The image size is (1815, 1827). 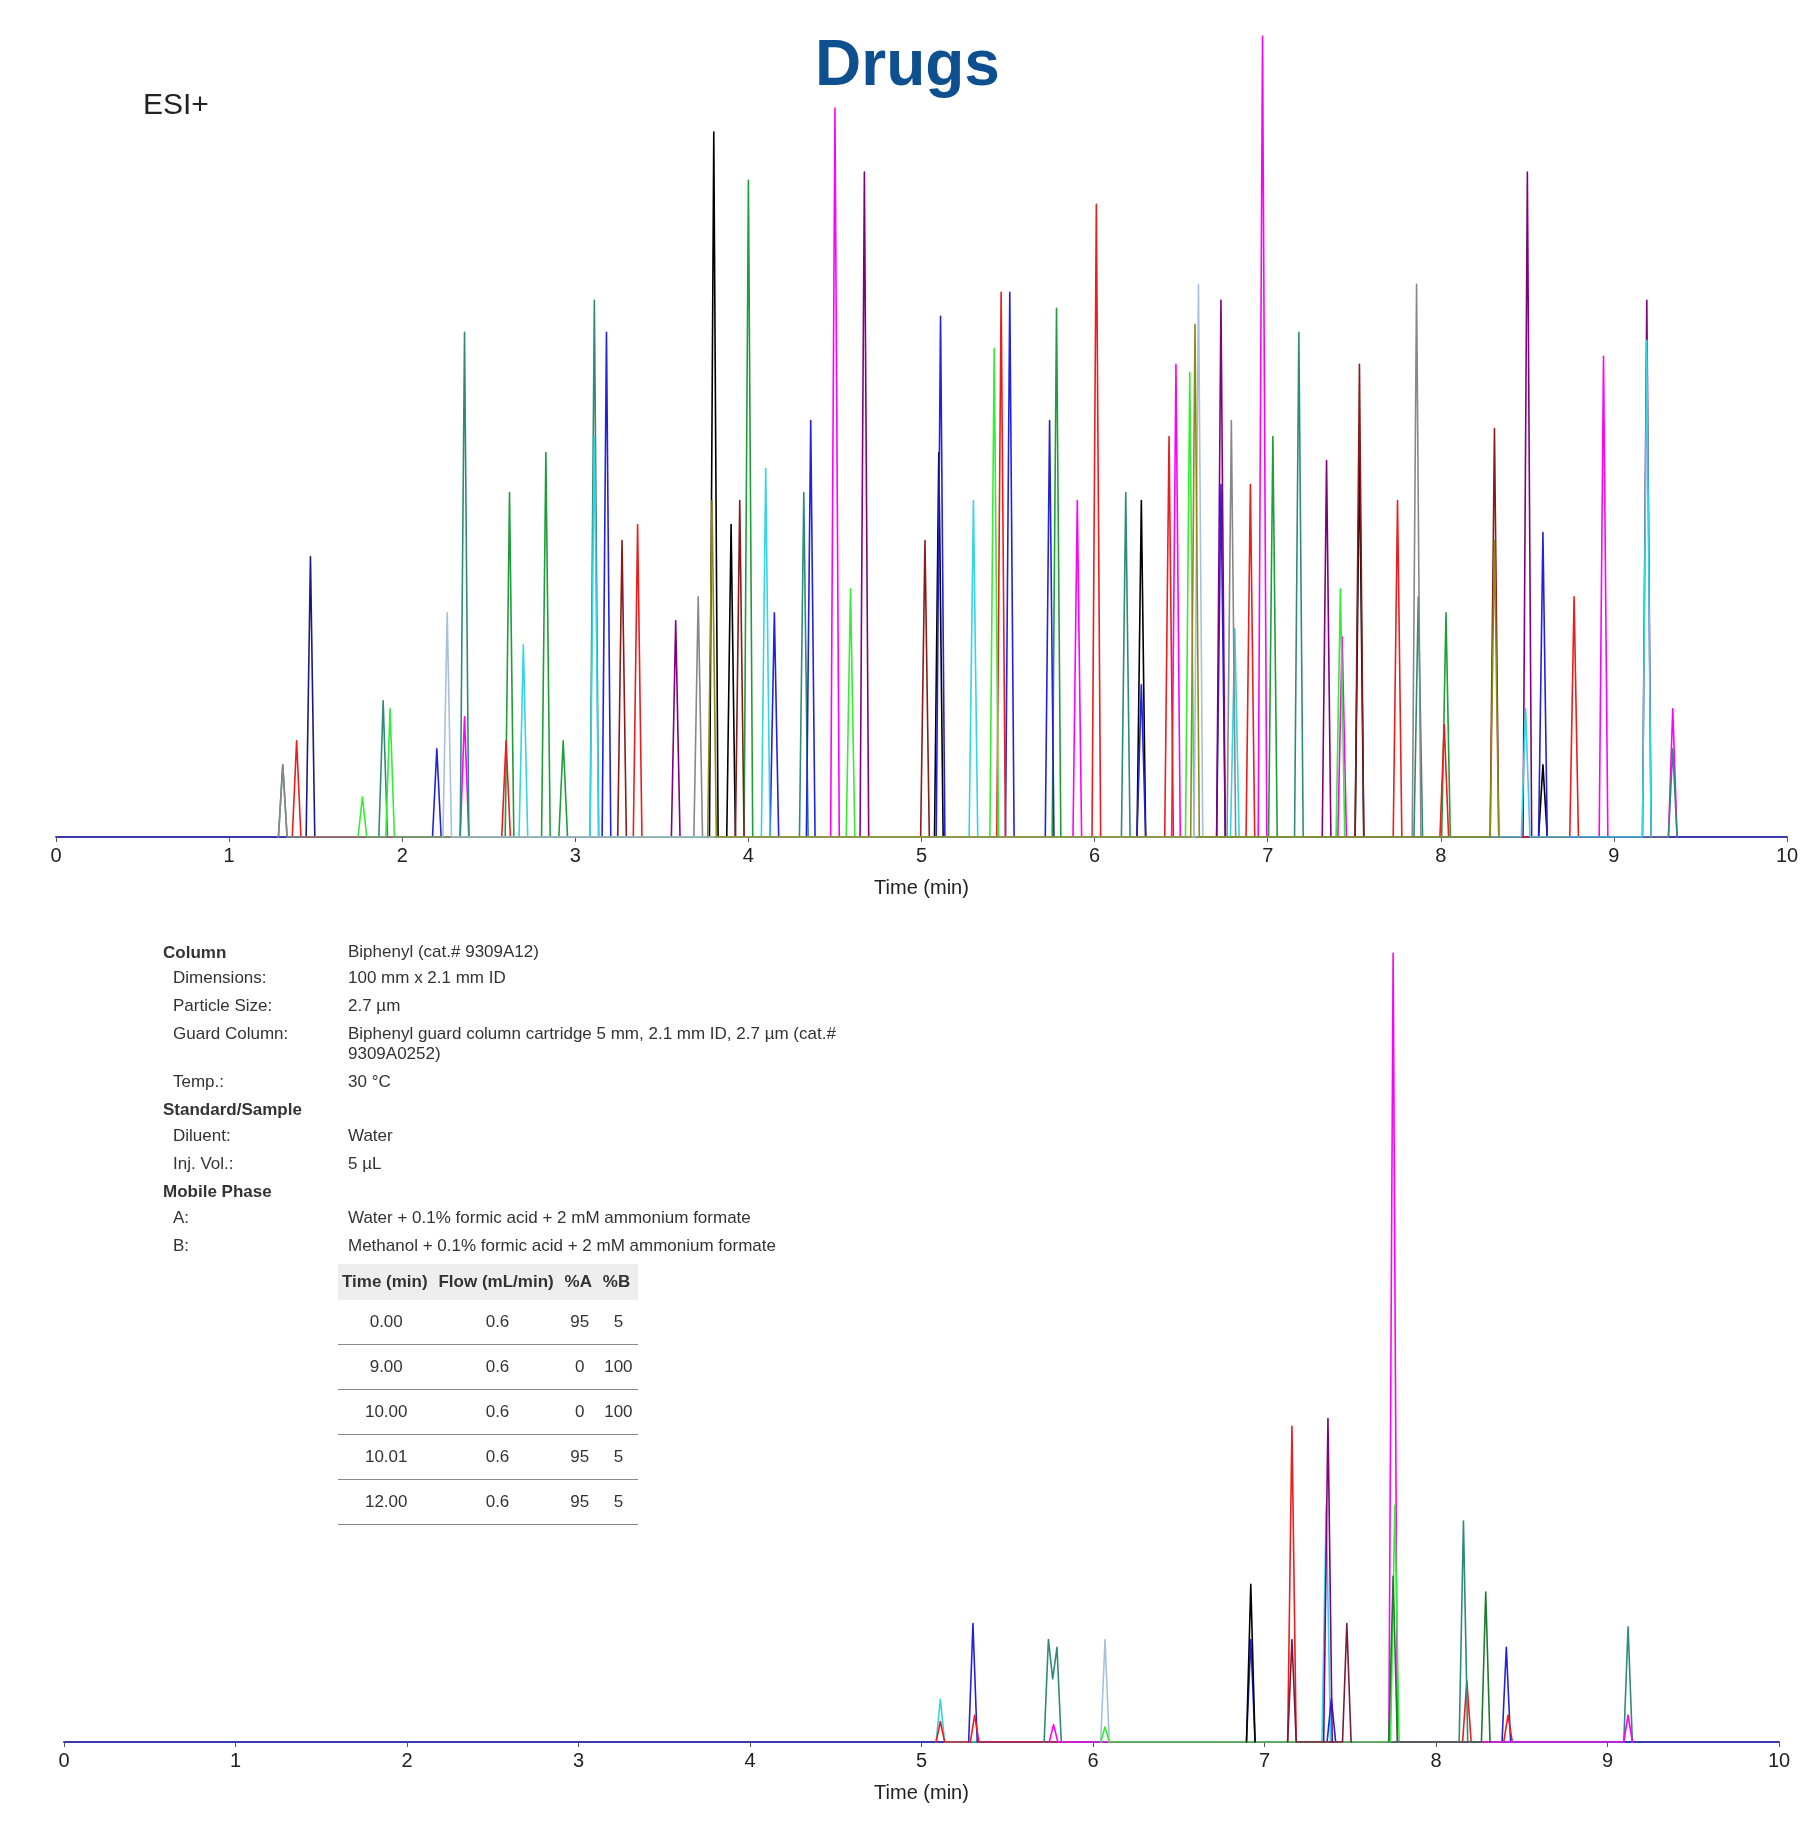 What do you see at coordinates (176, 103) in the screenshot?
I see `annotation: ESI+` at bounding box center [176, 103].